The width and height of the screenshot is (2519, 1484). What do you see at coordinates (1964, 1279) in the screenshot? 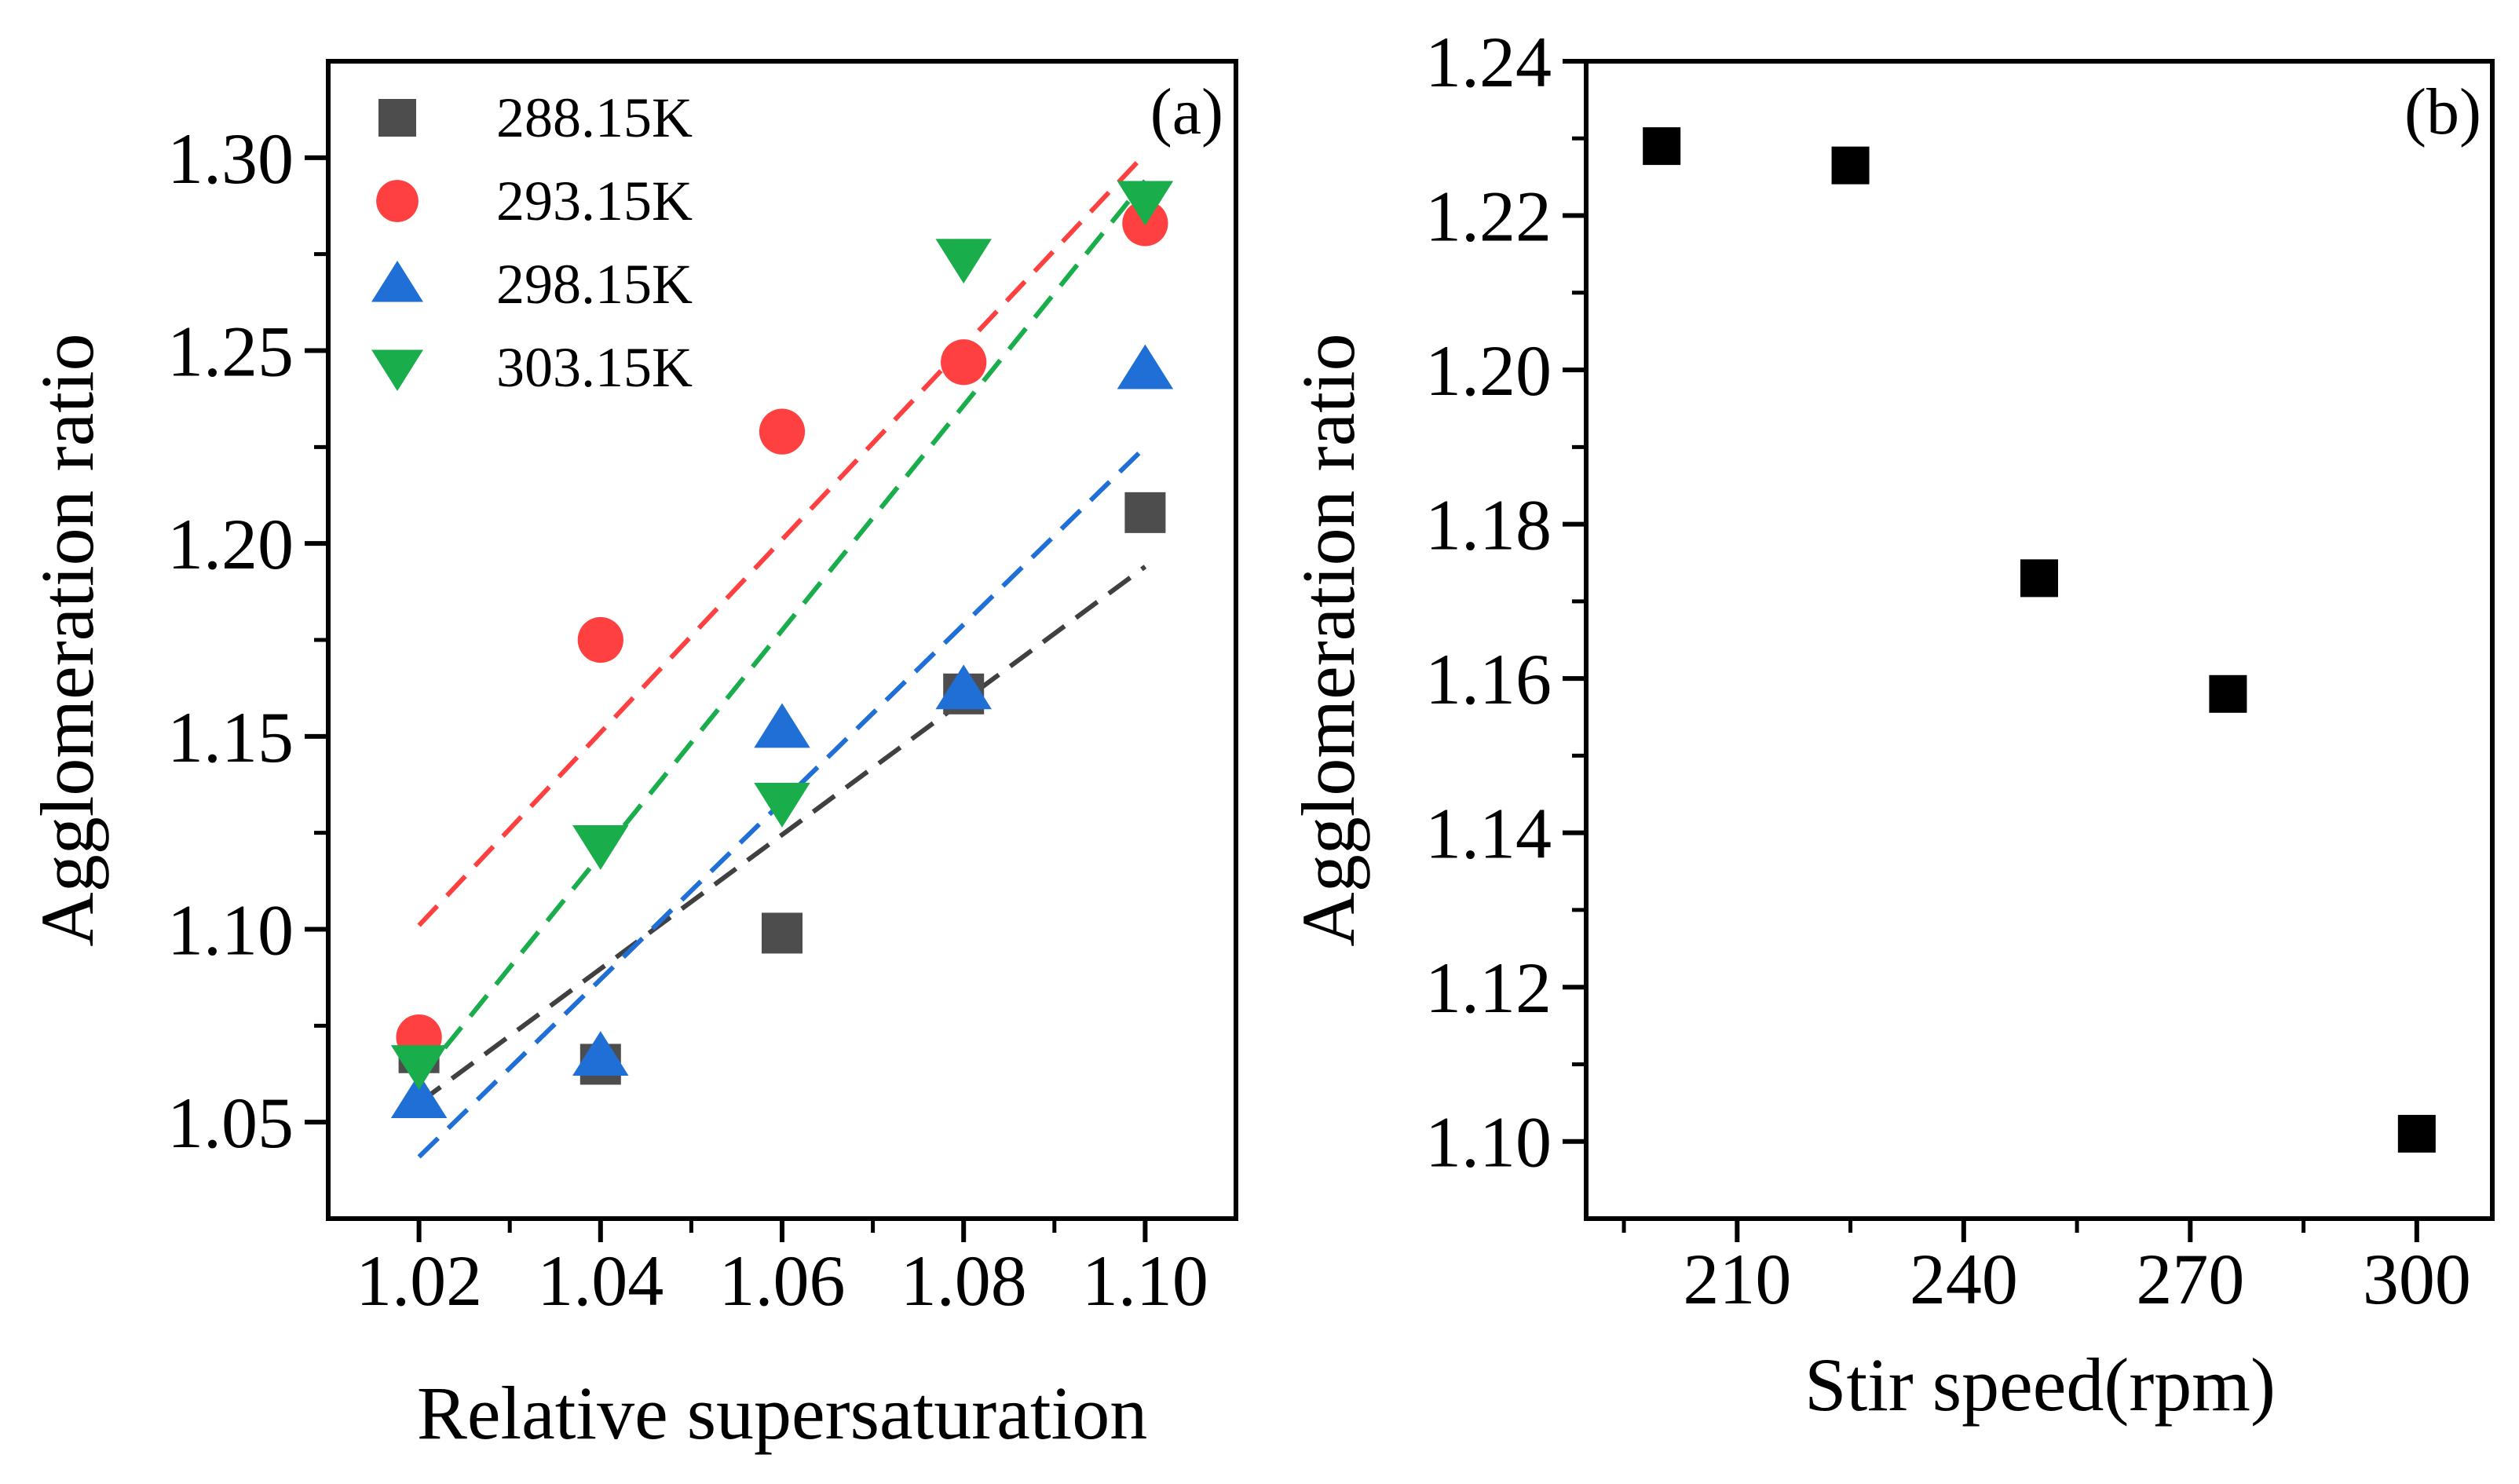
I see `x-tick-label: 240` at bounding box center [1964, 1279].